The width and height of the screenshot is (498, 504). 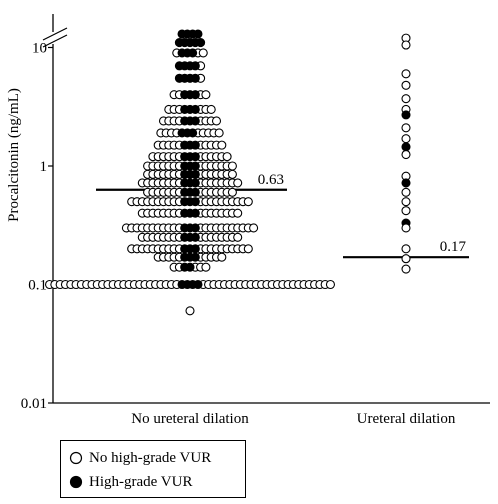 I want to click on filled-circle-icon, so click(x=76, y=482).